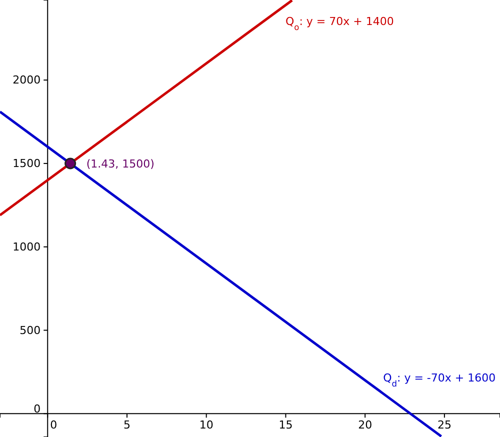  What do you see at coordinates (444, 425) in the screenshot?
I see `x-tick-label: 25` at bounding box center [444, 425].